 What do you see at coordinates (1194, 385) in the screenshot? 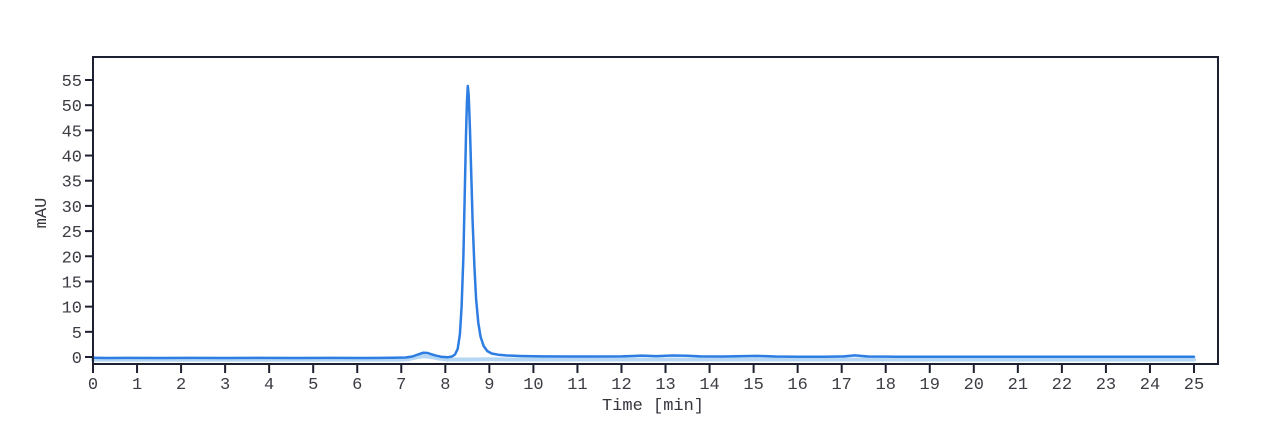
I see `x-tick-label: 25` at bounding box center [1194, 385].